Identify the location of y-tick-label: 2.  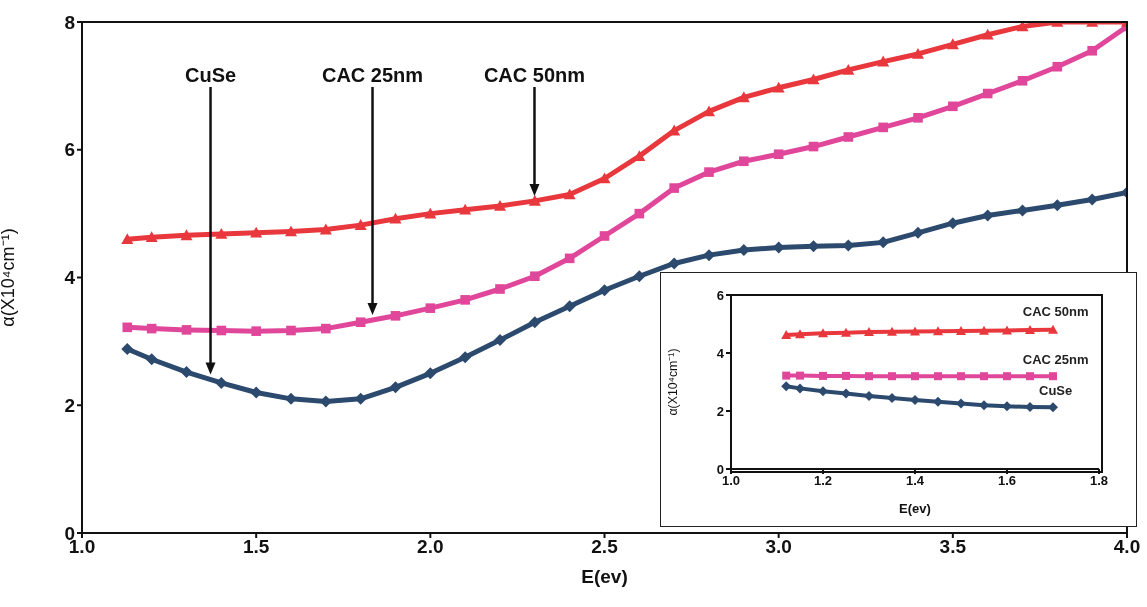
(720, 411).